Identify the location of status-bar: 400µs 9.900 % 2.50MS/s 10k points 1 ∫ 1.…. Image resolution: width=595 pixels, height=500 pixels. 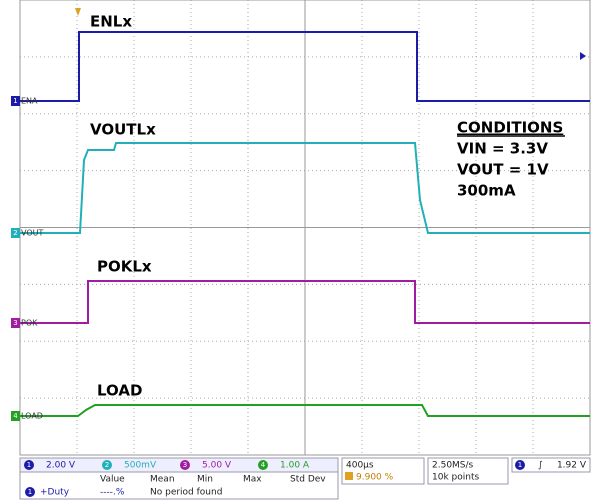
(305, 478).